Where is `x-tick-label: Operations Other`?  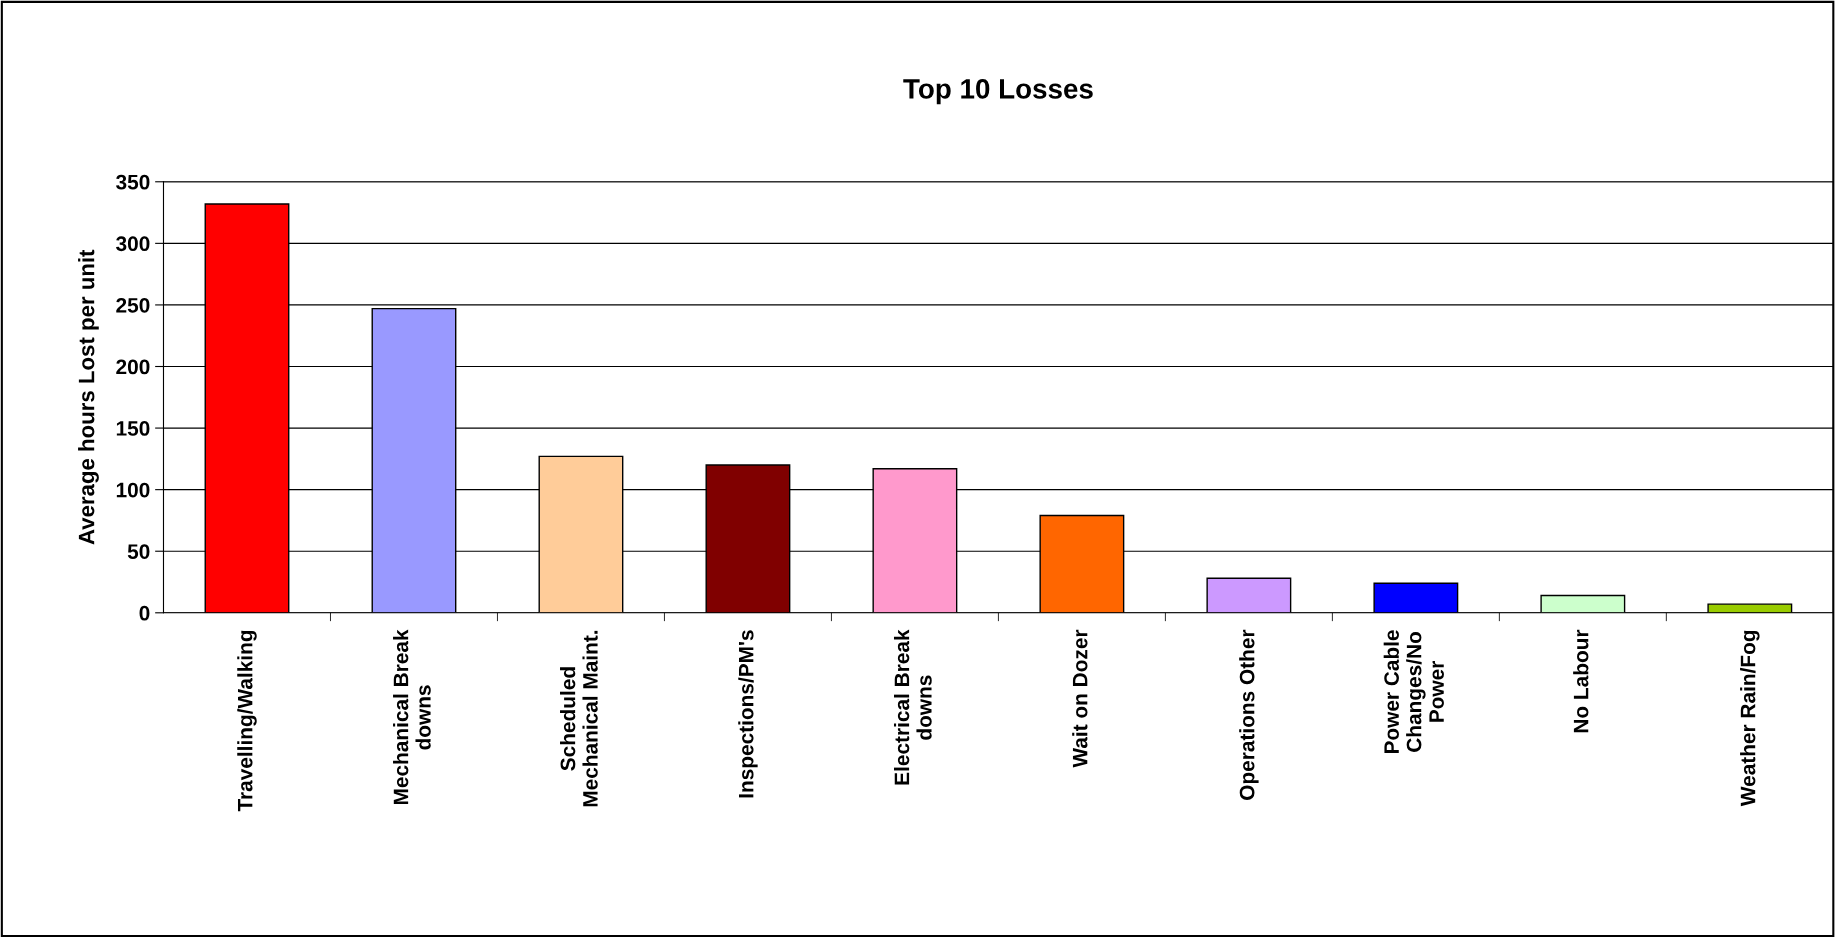
x-tick-label: Operations Other is located at coordinates (1249, 714).